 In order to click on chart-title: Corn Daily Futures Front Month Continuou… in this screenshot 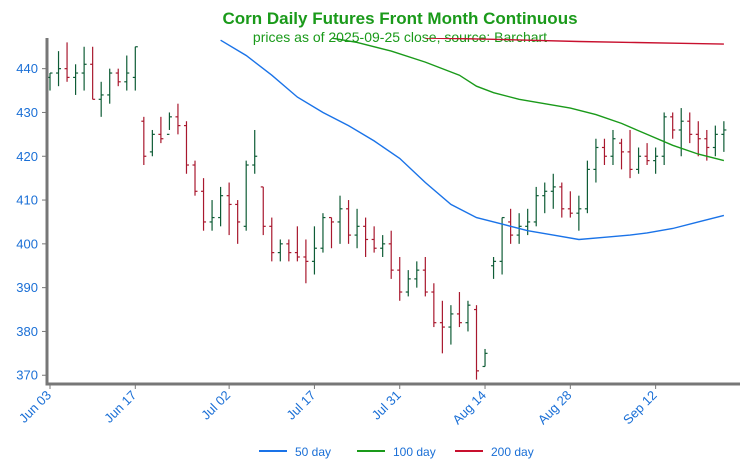, I will do `click(399, 18)`.